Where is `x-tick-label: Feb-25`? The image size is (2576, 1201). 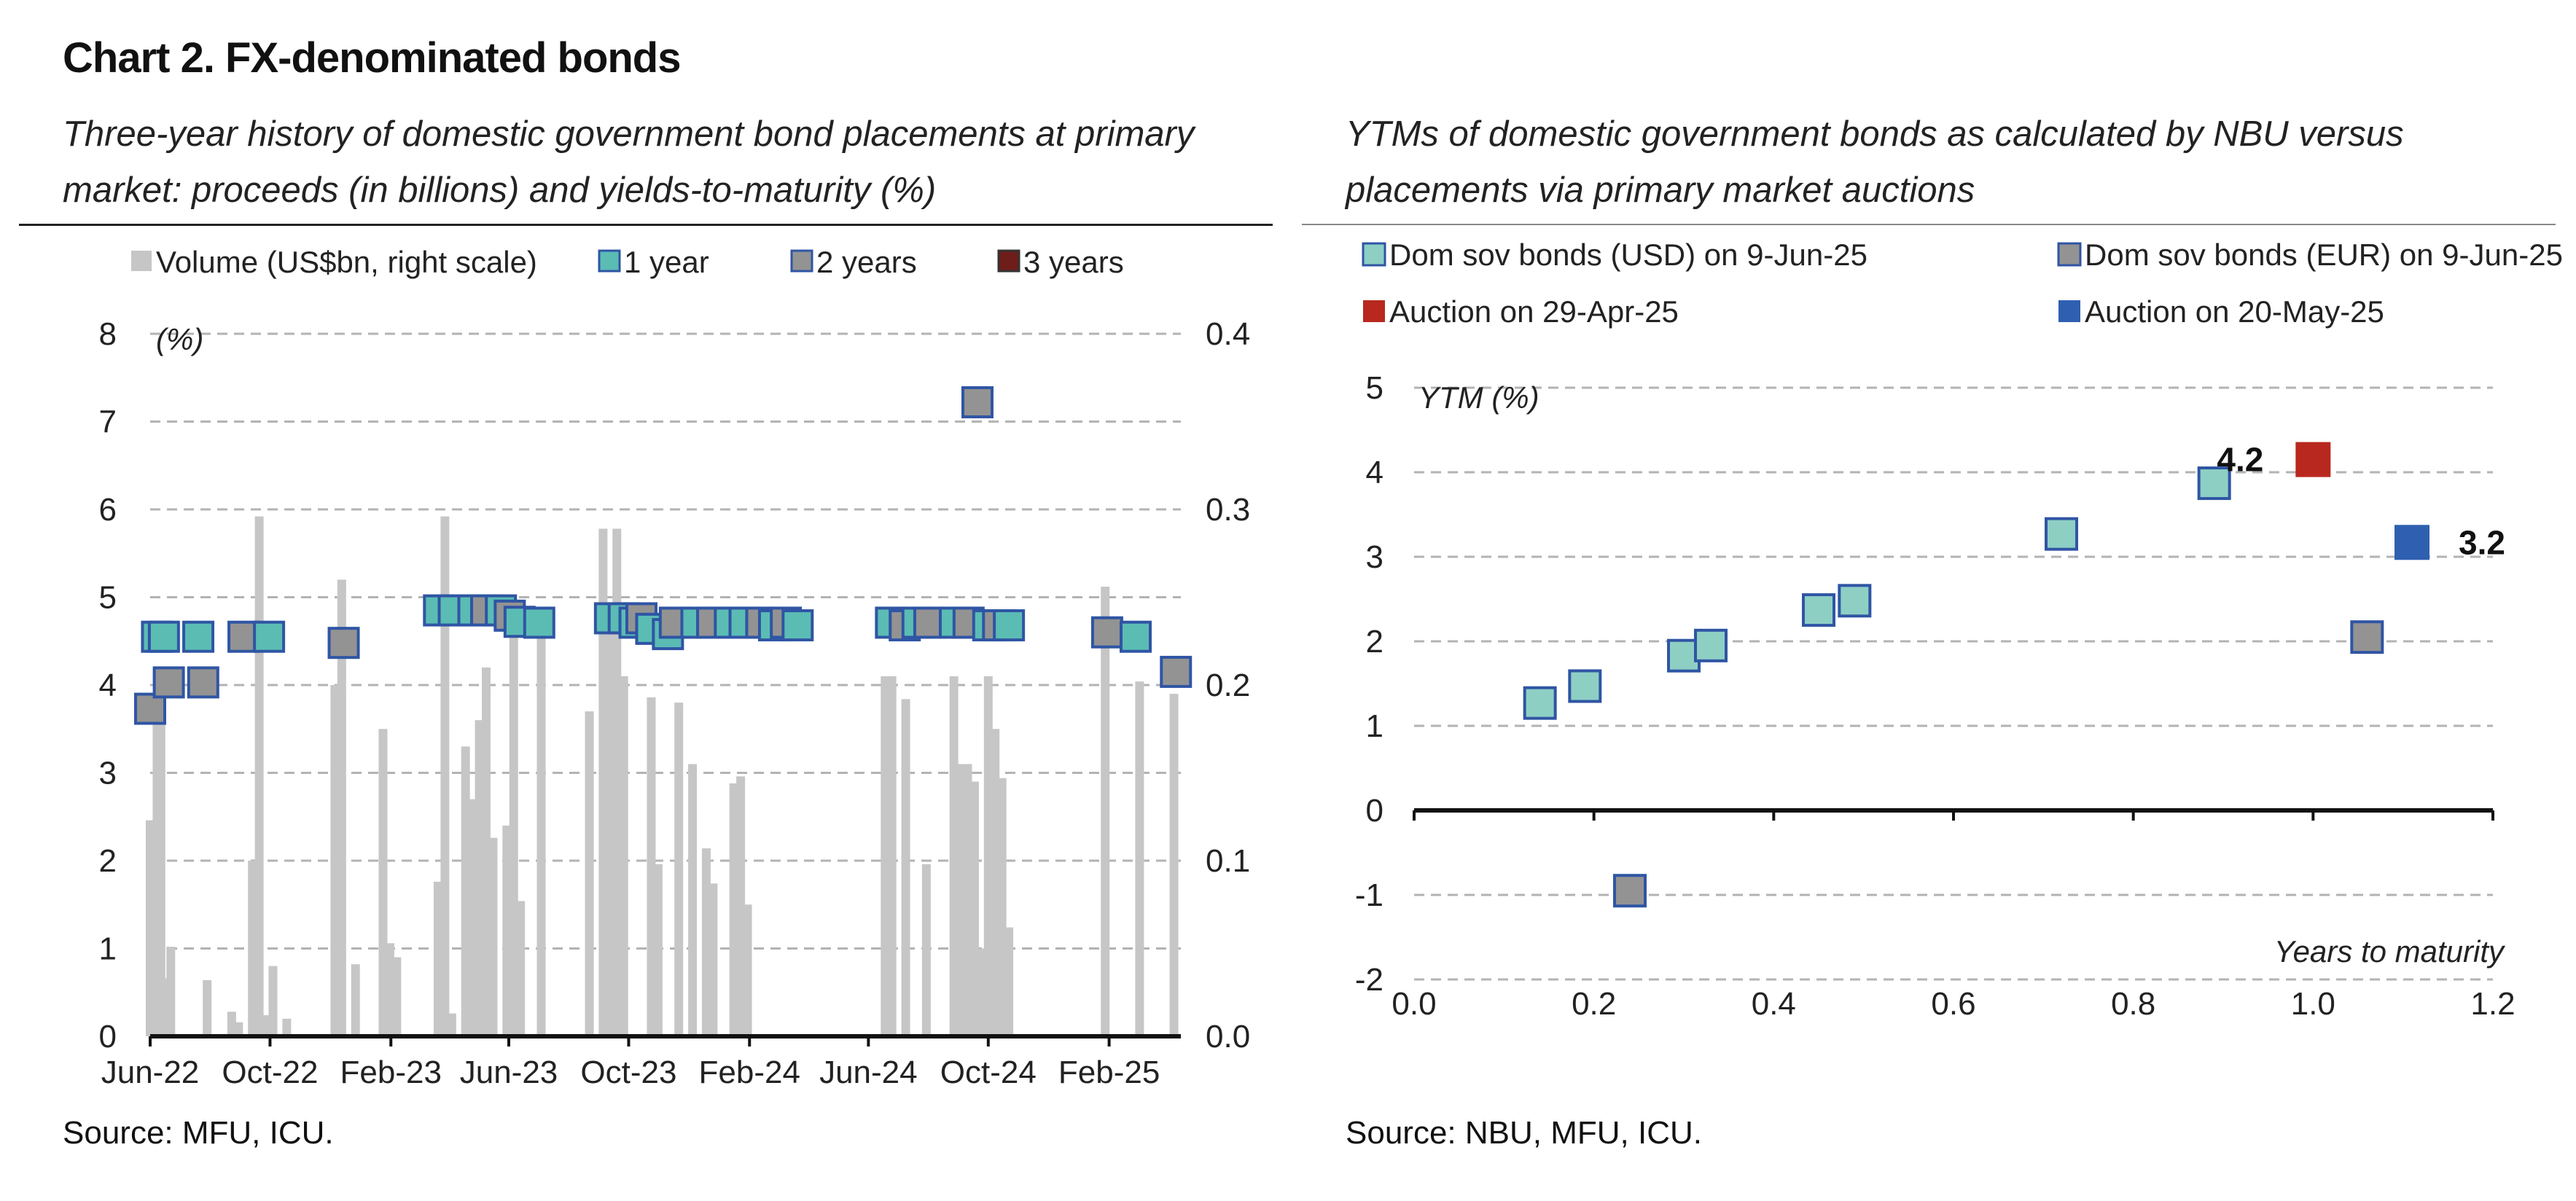 x-tick-label: Feb-25 is located at coordinates (1109, 1072).